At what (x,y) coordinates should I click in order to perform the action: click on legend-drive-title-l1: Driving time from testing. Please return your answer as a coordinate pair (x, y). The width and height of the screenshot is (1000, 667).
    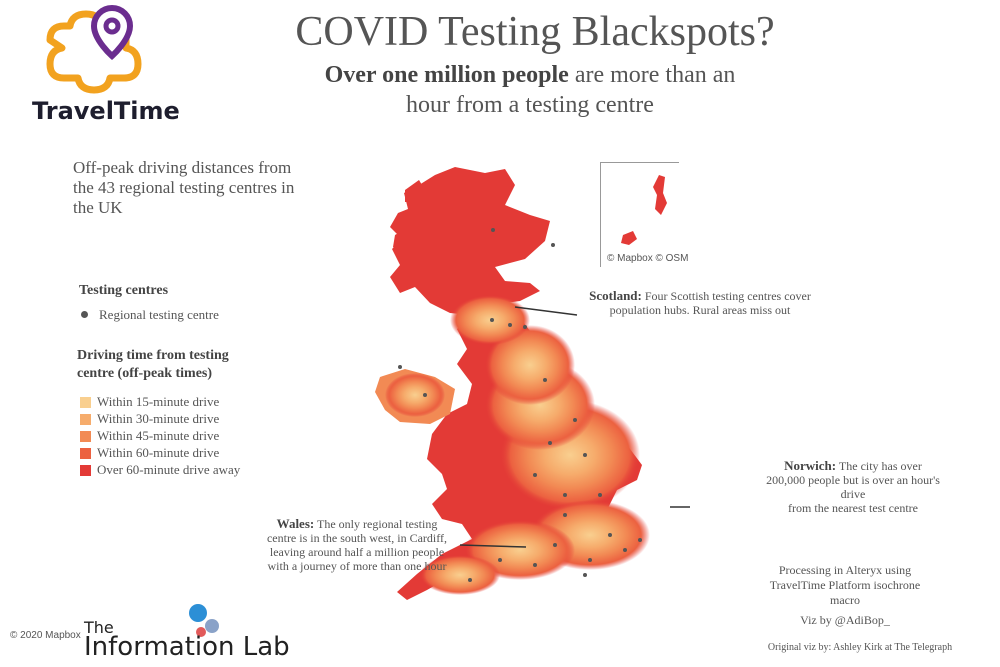
    Looking at the image, I should click on (153, 355).